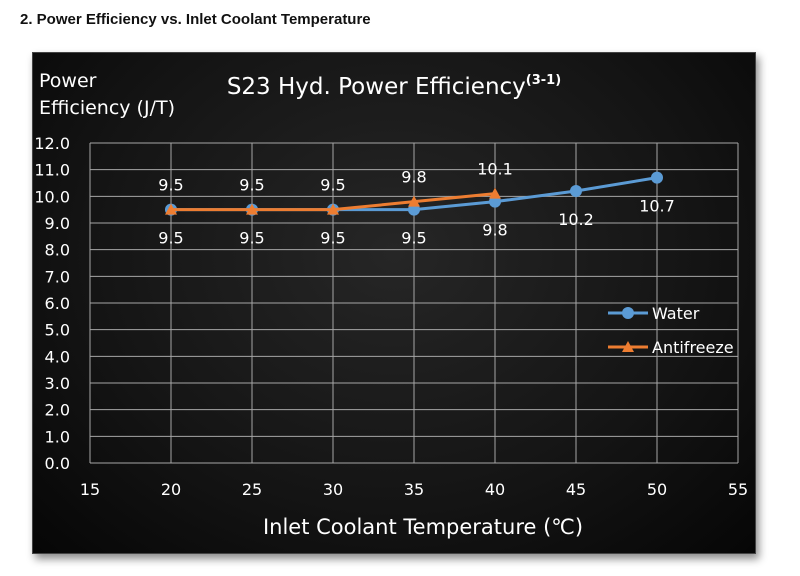 This screenshot has height=576, width=800. Describe the element at coordinates (333, 489) in the screenshot. I see `x-tick-label: 30` at that location.